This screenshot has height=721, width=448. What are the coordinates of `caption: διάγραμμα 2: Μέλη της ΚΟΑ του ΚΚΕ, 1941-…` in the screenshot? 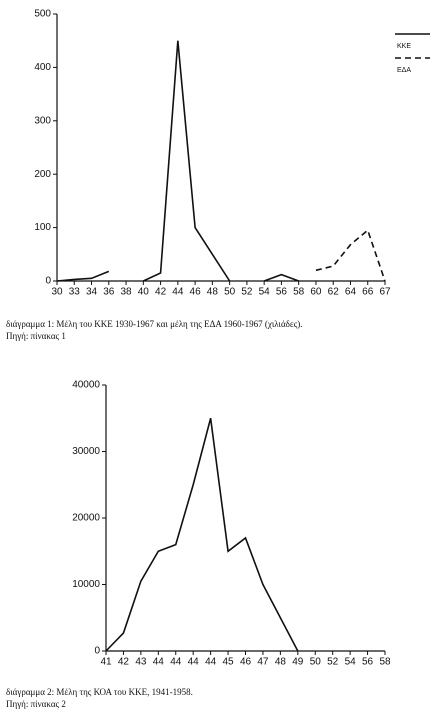 It's located at (99, 692).